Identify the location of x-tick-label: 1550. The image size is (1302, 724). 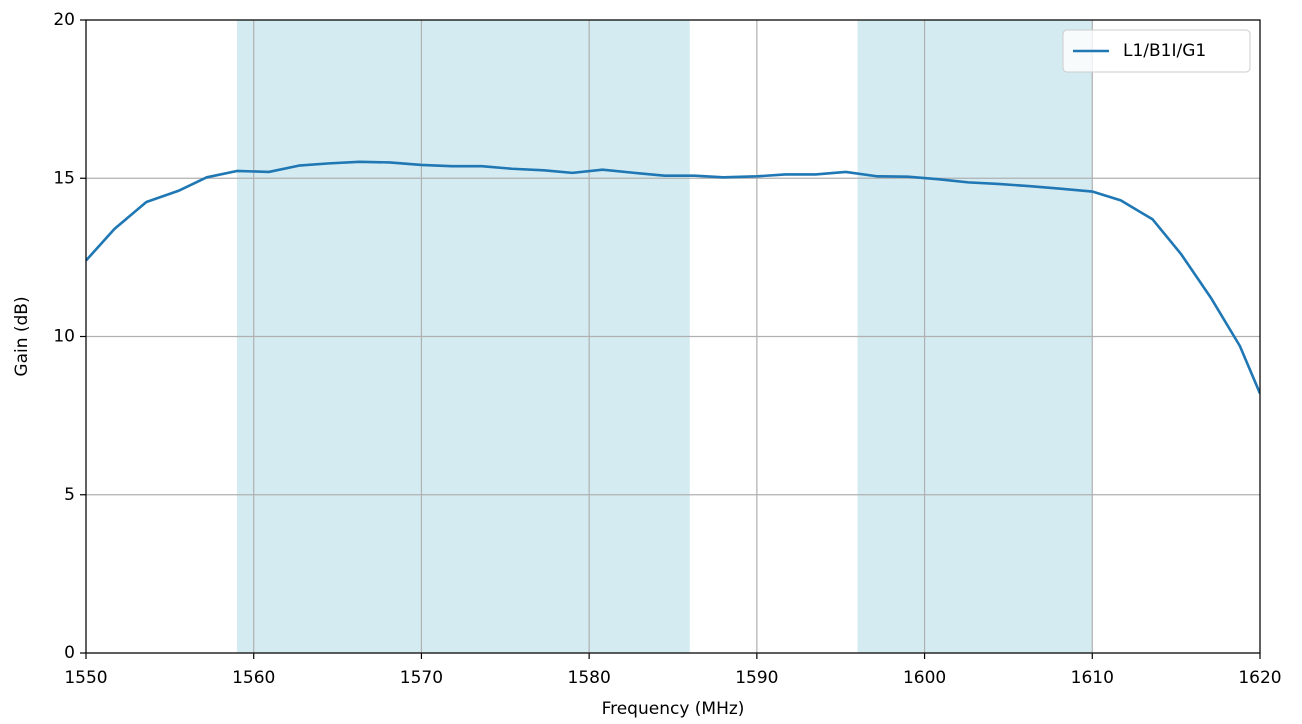
(85, 678).